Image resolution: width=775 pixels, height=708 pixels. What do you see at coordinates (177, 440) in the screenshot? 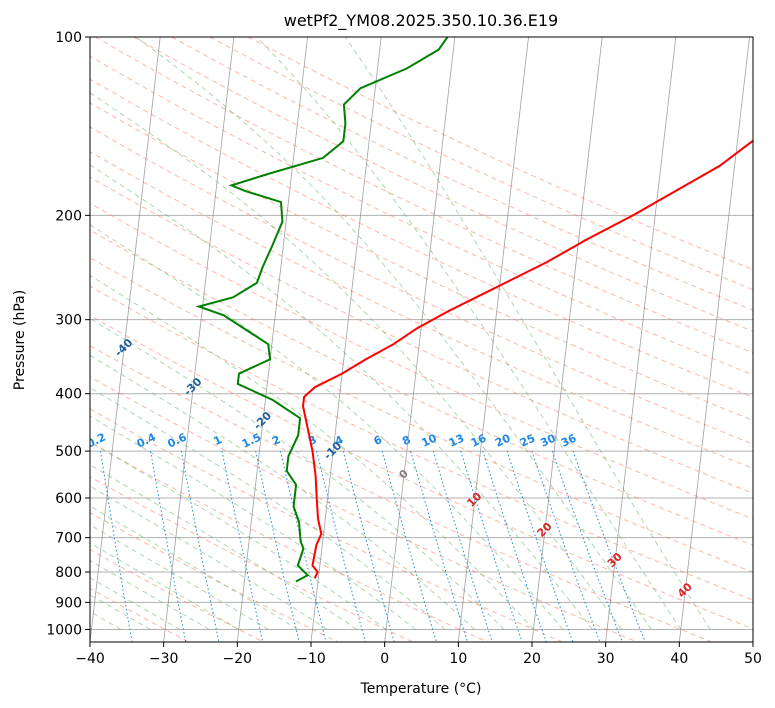
I see `mixing-ratio-label: 0.6` at bounding box center [177, 440].